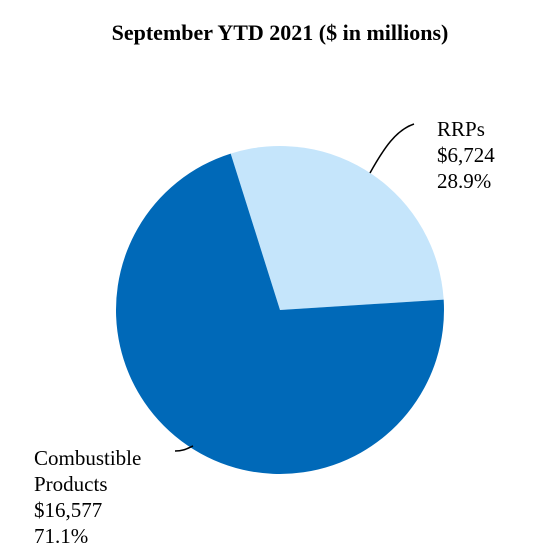 This screenshot has width=560, height=560. Describe the element at coordinates (280, 32) in the screenshot. I see `chart-title: September YTD 2021 ($ in millions)` at that location.